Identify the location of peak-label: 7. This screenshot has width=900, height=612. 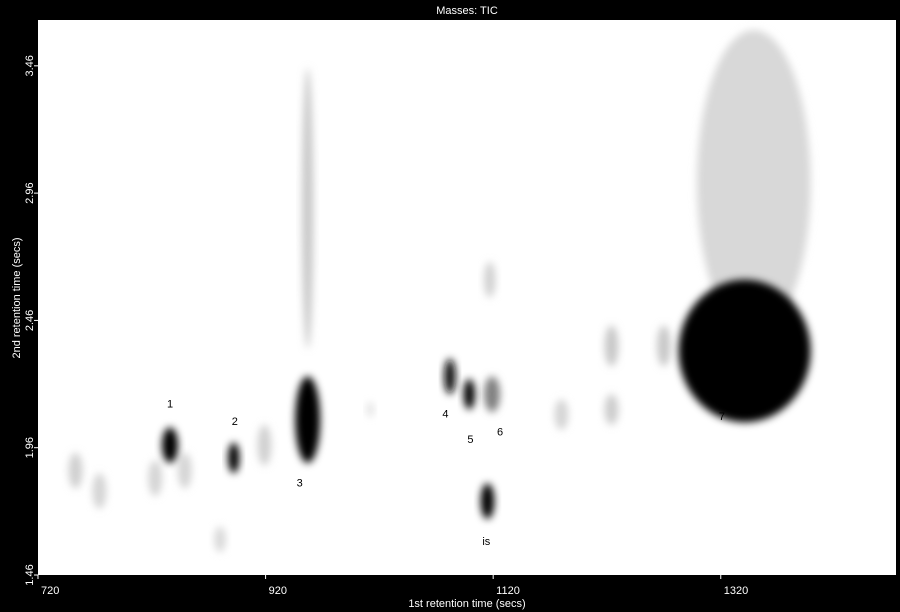
(722, 417).